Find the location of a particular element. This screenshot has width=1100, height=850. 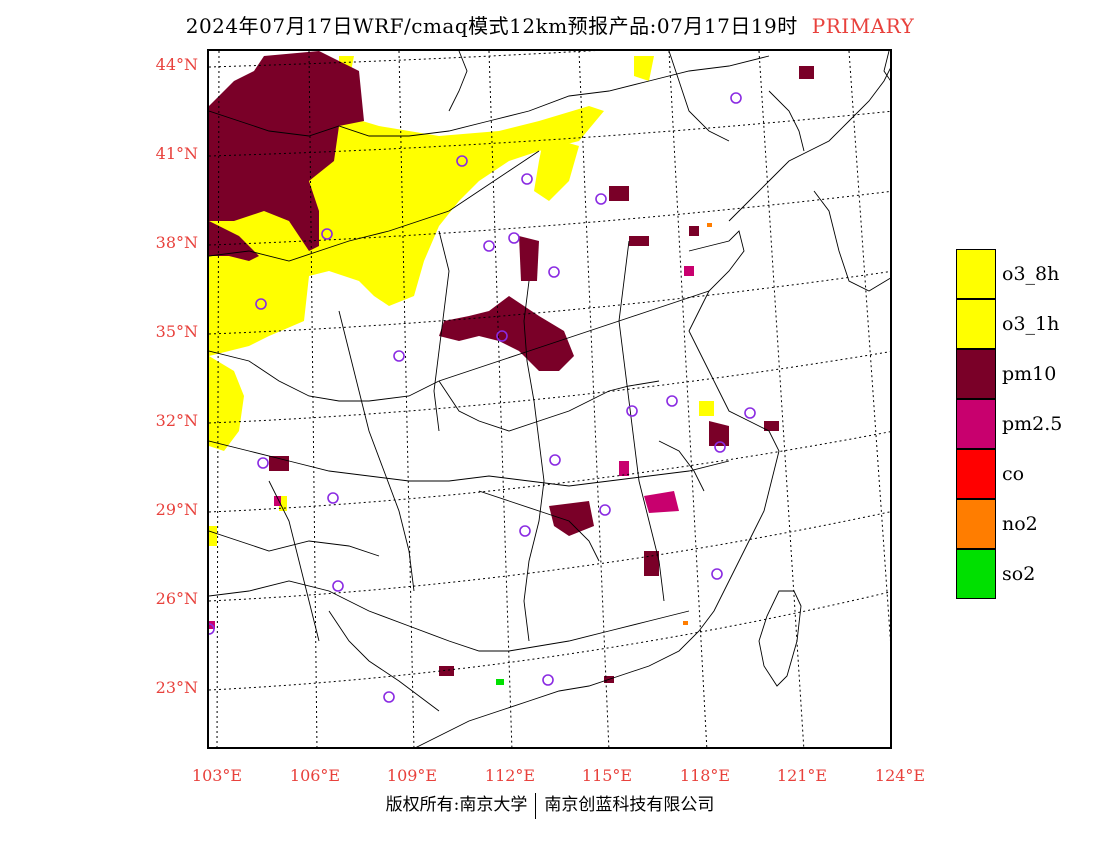

lat-label-32: 32°N is located at coordinates (176, 420).